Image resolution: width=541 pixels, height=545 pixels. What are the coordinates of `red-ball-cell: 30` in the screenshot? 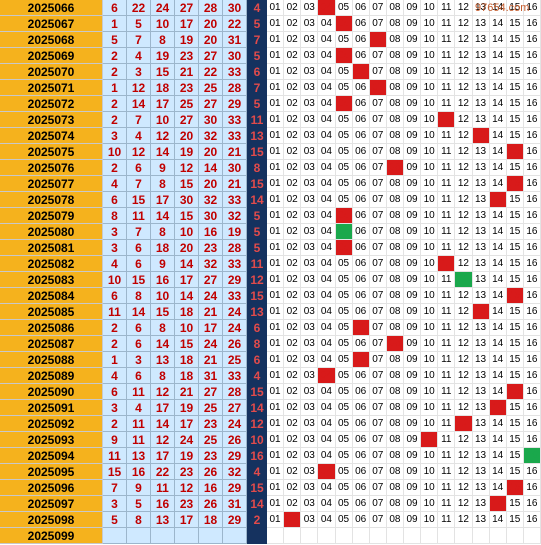 It's located at (211, 120).